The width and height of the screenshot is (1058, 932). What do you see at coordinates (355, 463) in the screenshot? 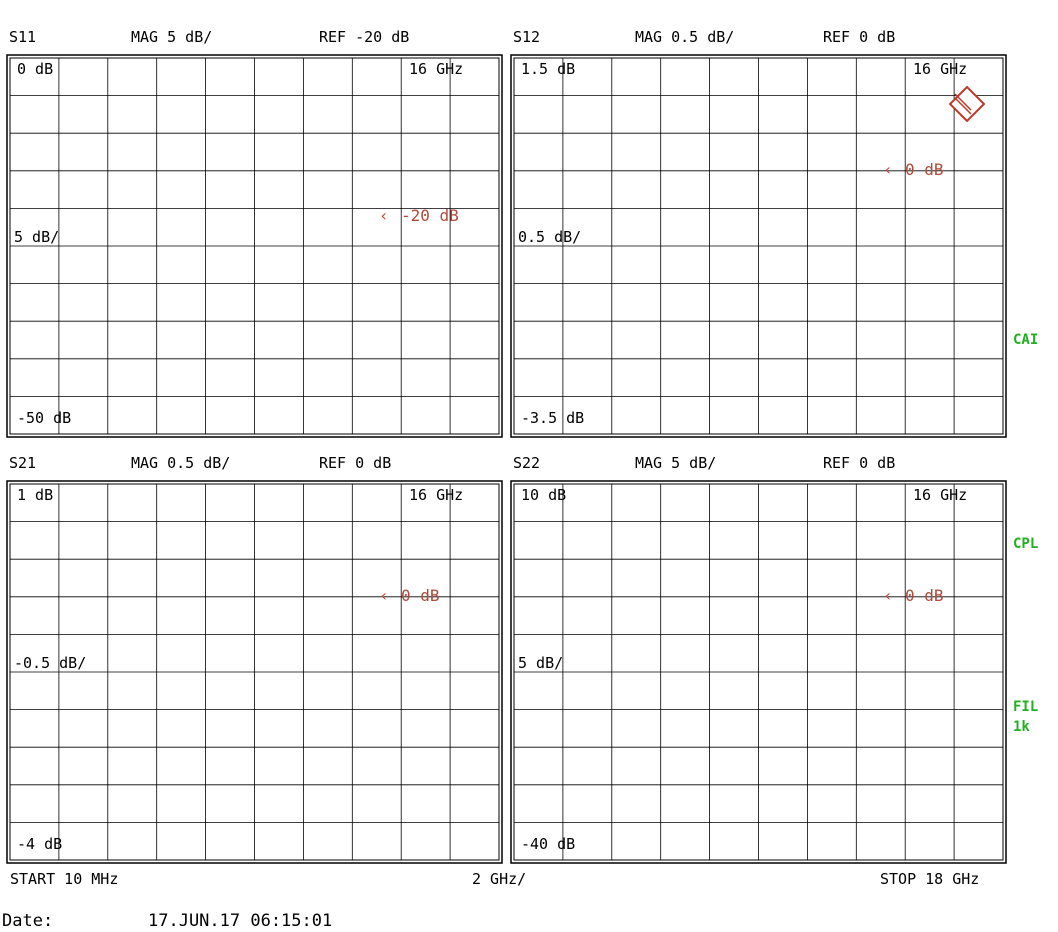
I see `s21-reference-level: REF 0 dB` at bounding box center [355, 463].